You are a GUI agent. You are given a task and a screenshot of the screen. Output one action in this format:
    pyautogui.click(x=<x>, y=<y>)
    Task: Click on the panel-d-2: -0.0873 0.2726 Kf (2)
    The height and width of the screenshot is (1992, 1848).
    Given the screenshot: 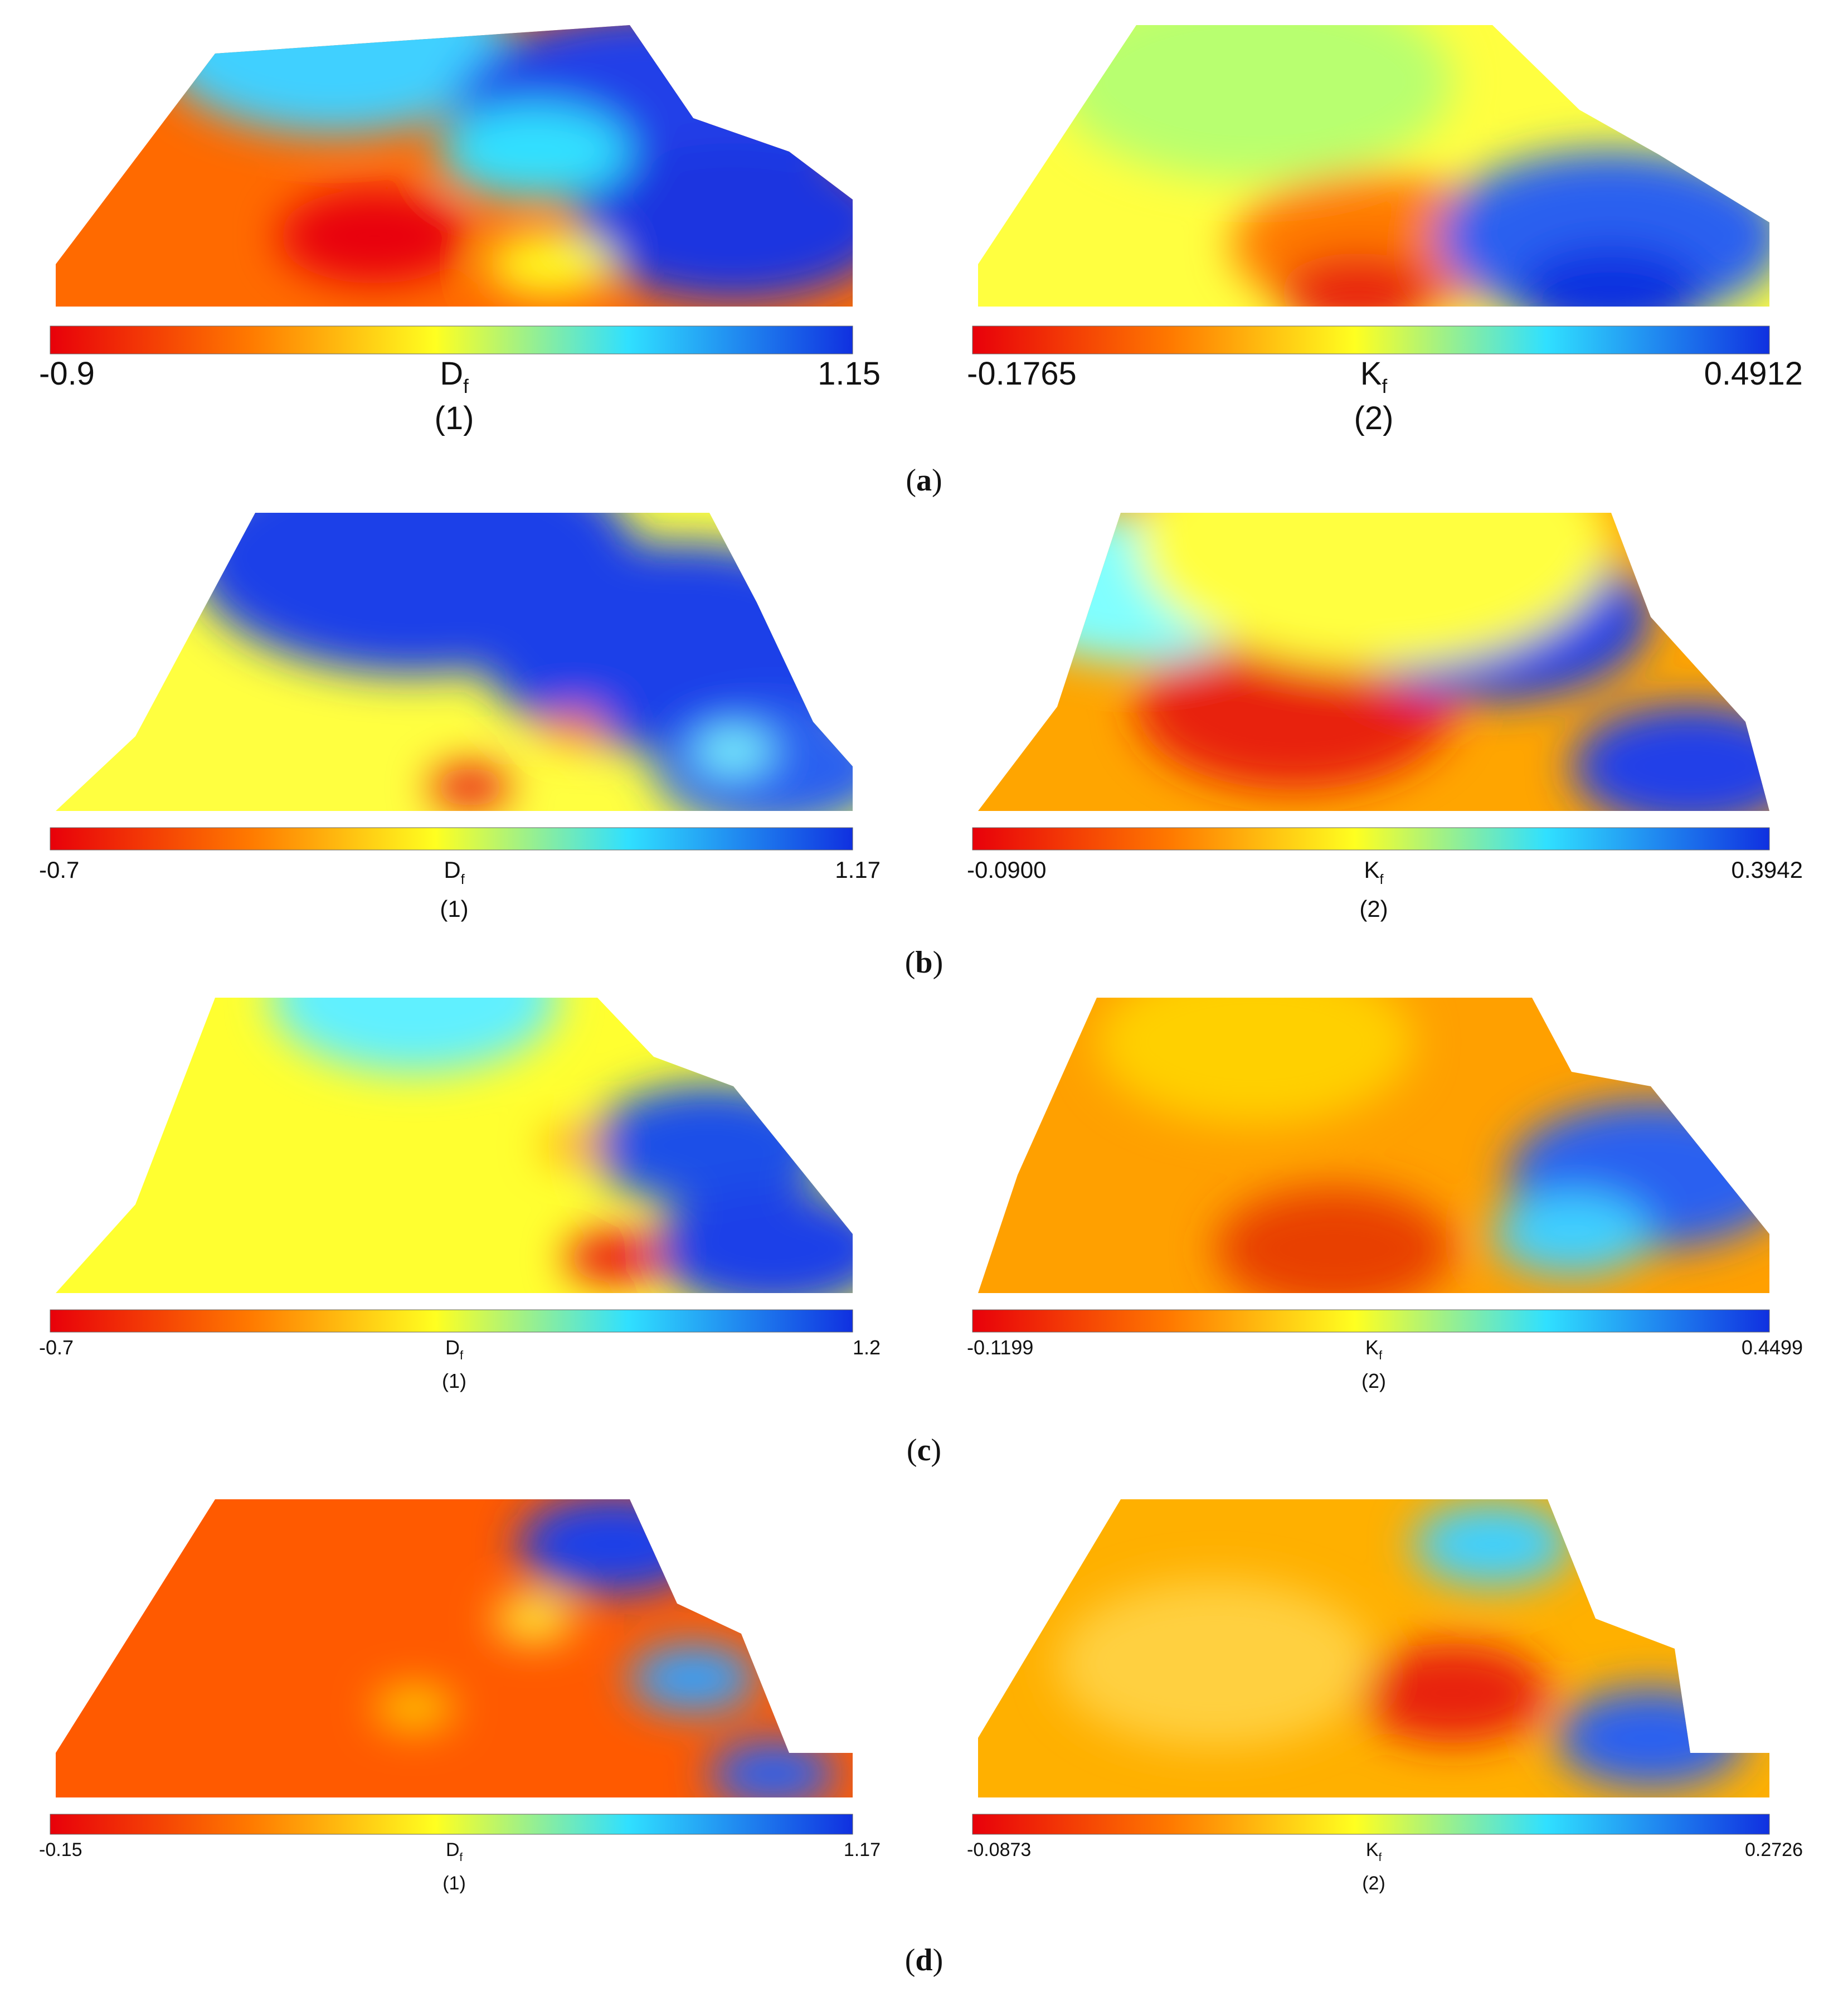 What is the action you would take?
    pyautogui.click(x=1385, y=1697)
    